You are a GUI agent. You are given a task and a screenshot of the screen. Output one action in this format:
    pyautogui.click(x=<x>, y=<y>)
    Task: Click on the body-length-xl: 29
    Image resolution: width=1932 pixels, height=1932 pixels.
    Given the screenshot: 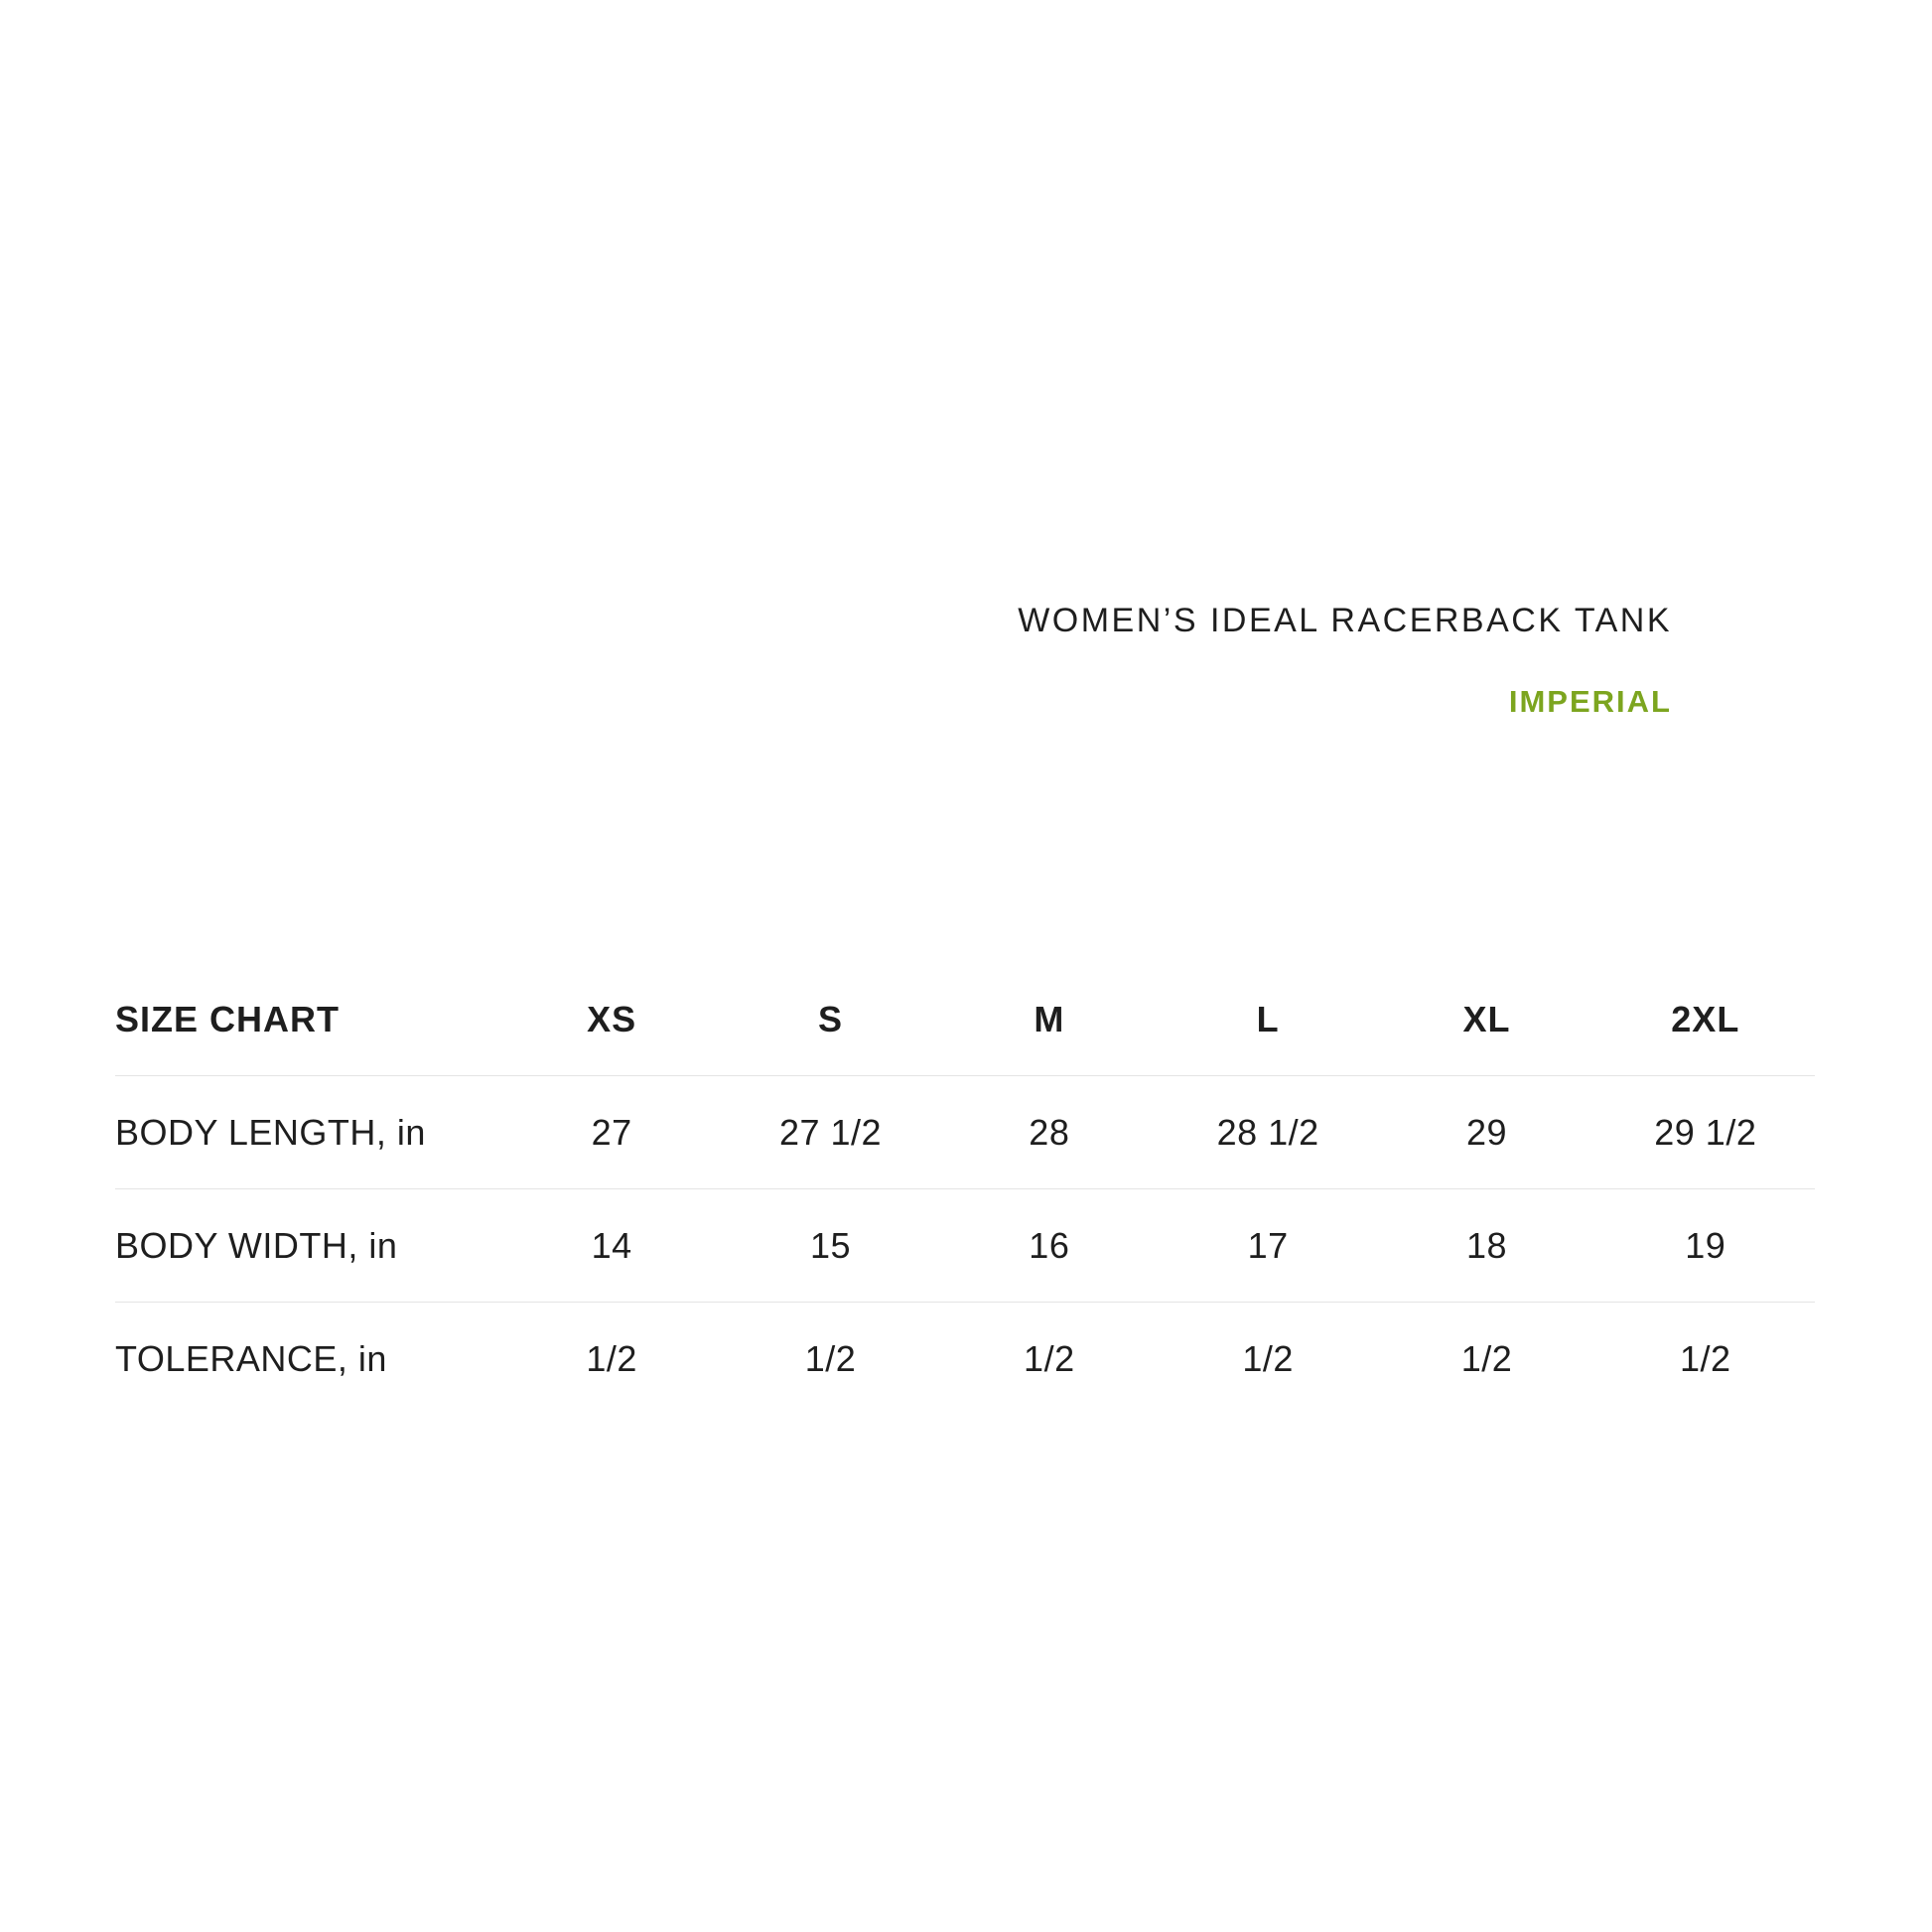 What is the action you would take?
    pyautogui.click(x=1486, y=1132)
    